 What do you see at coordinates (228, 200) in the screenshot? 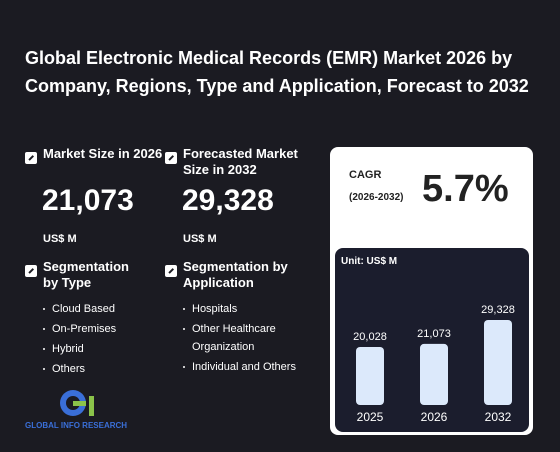
I see `stat-value: 29,328` at bounding box center [228, 200].